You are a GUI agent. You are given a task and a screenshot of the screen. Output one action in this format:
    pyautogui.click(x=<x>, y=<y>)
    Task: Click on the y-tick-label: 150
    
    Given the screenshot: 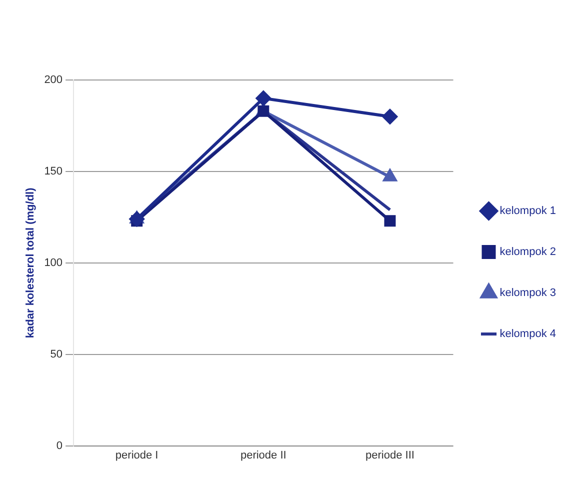 What is the action you would take?
    pyautogui.click(x=53, y=171)
    